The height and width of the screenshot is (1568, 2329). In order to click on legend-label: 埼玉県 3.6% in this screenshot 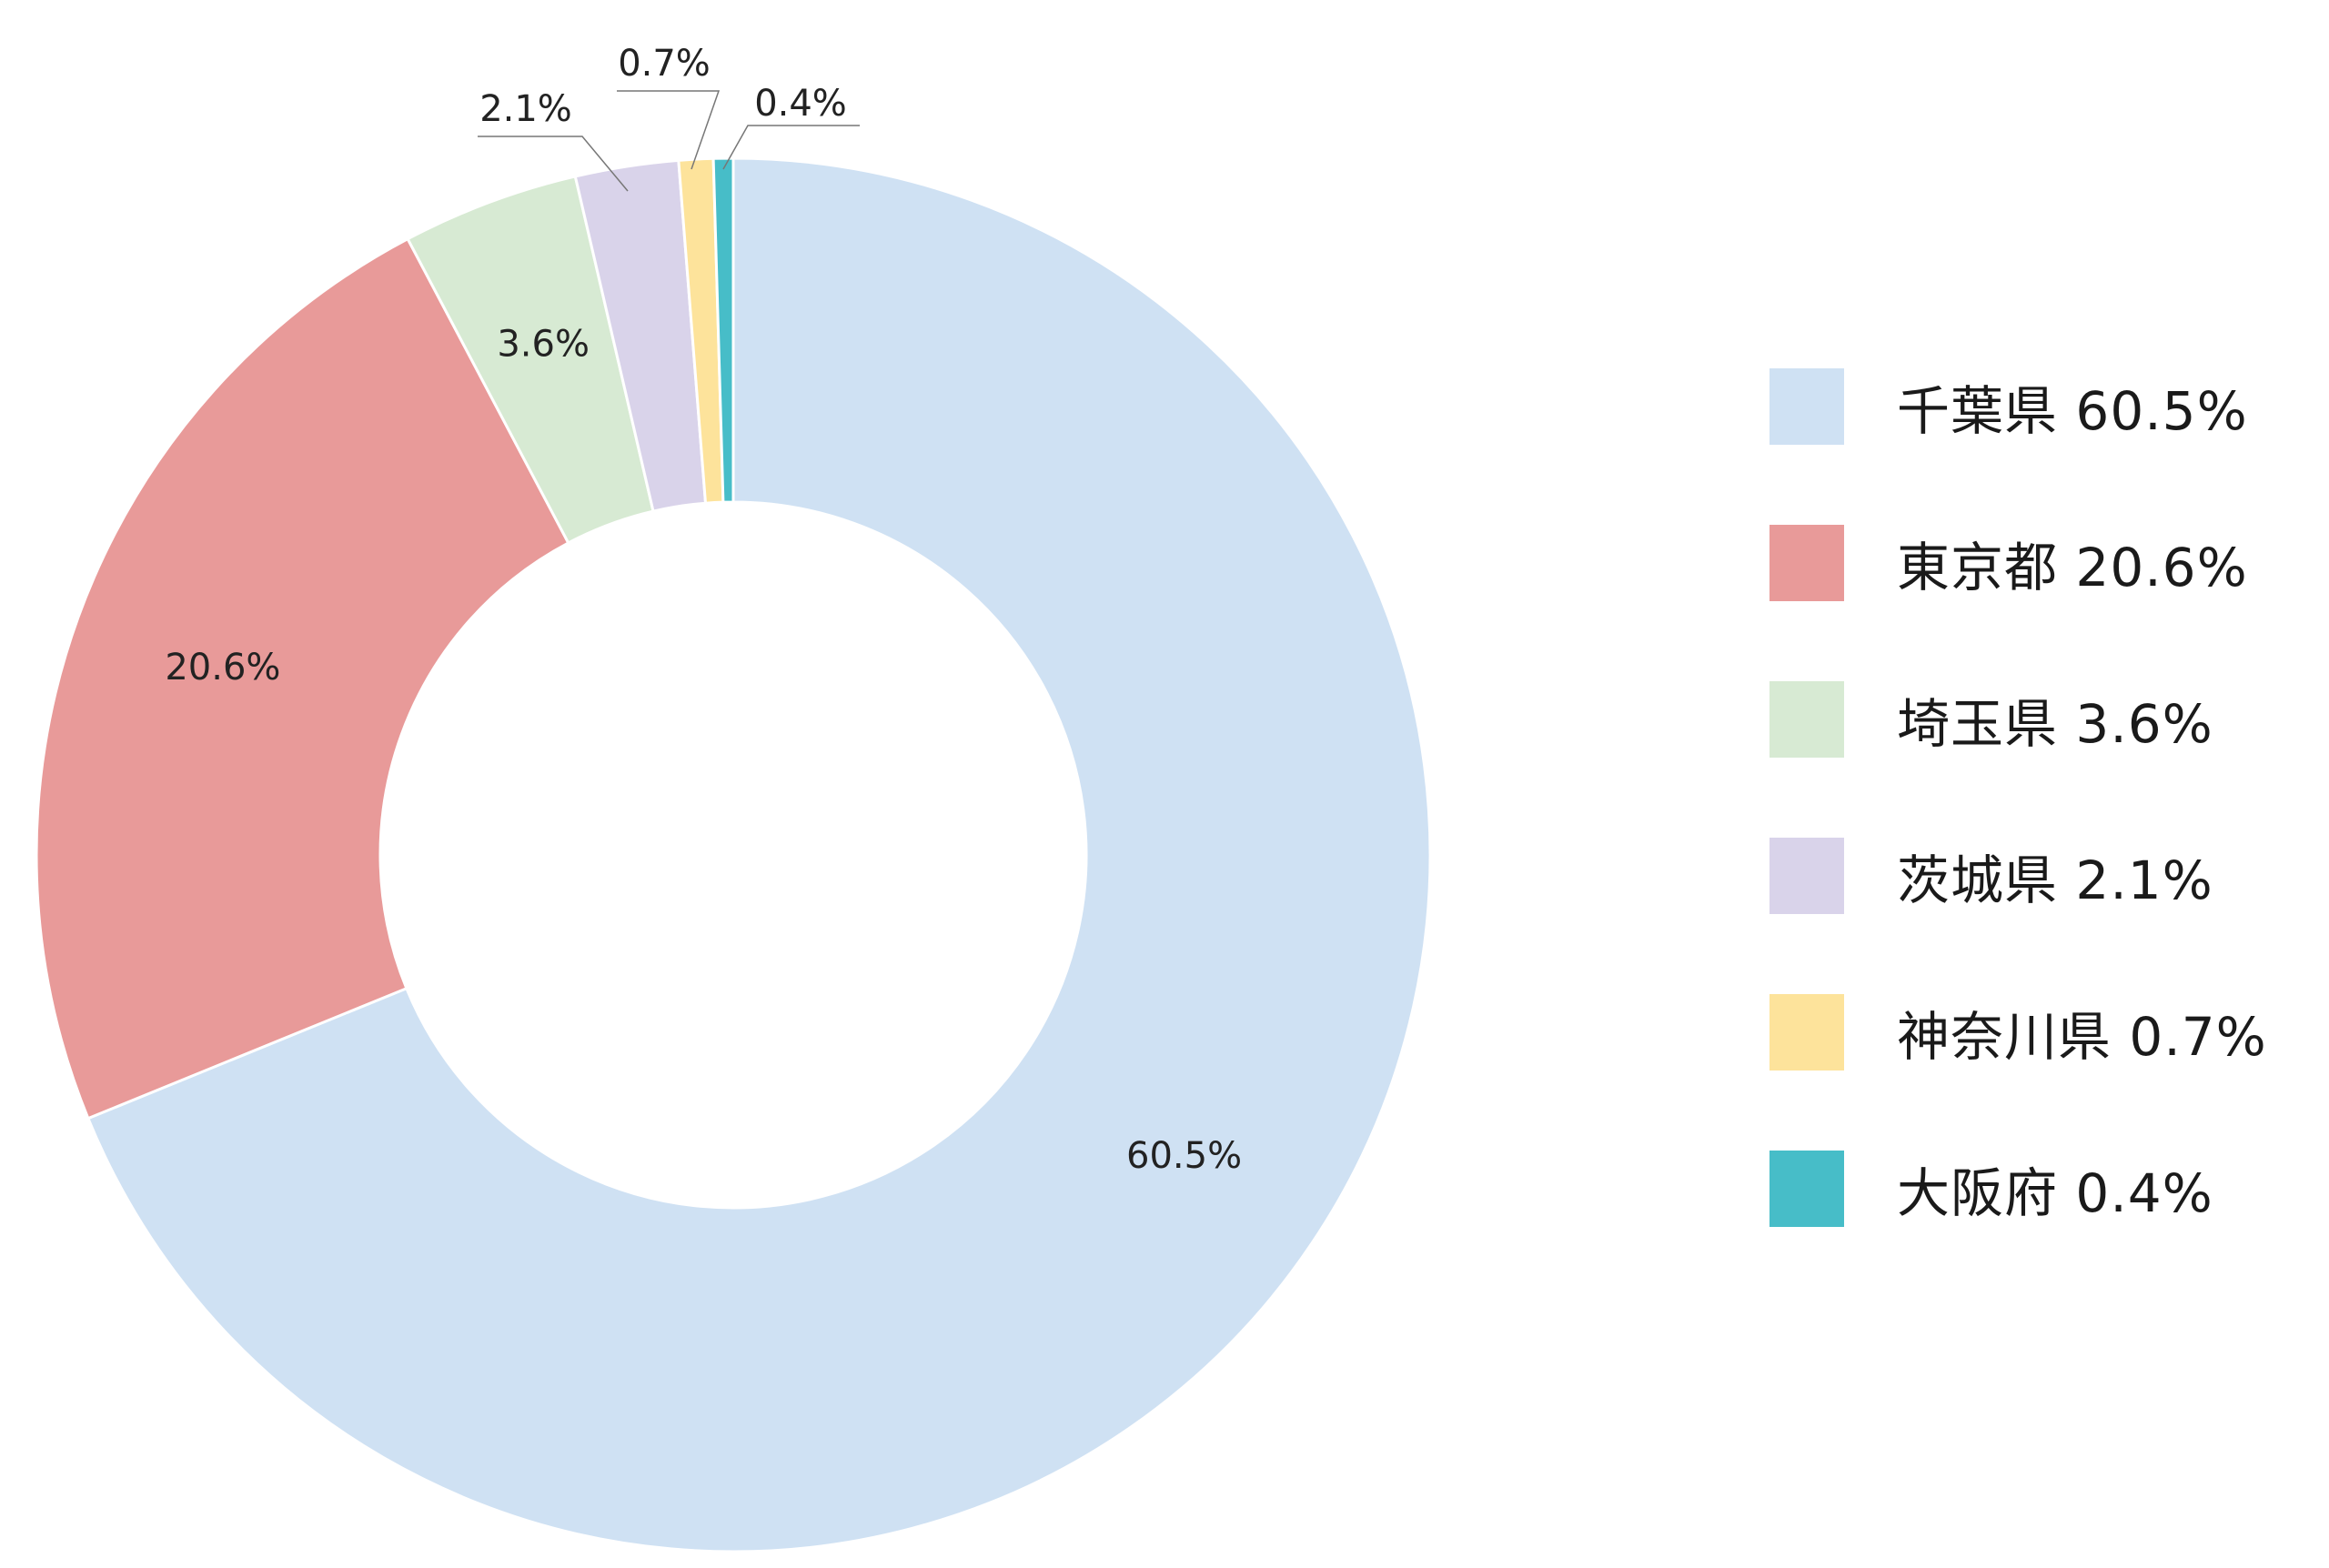, I will do `click(2055, 724)`.